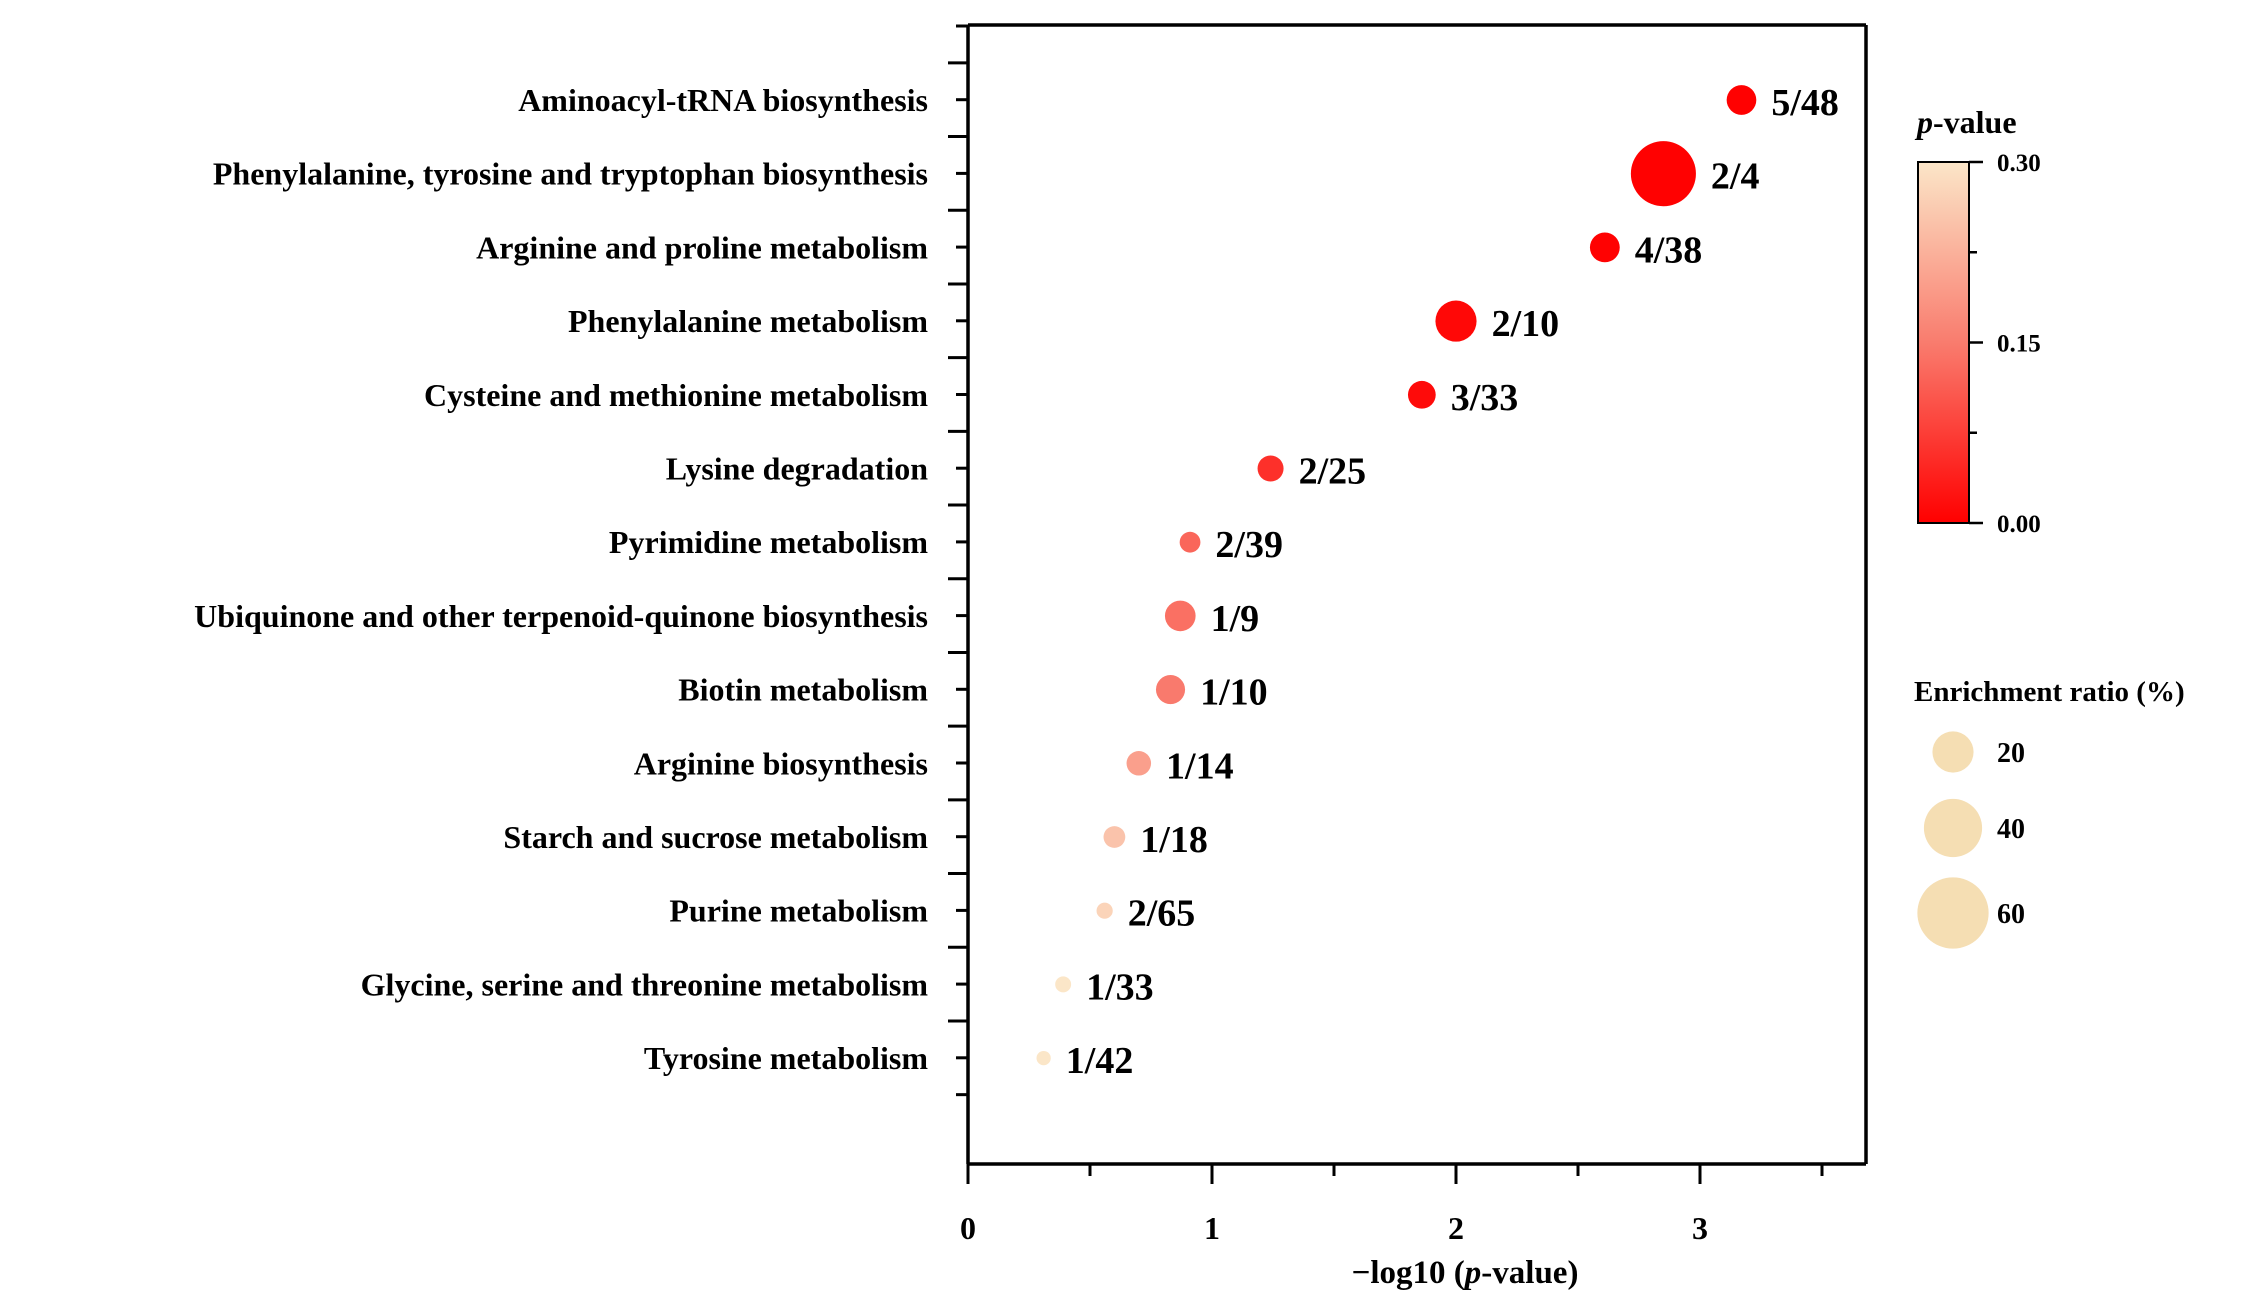 This screenshot has width=2260, height=1314. Describe the element at coordinates (958, 560) in the screenshot. I see `y-axis-ticks` at that location.